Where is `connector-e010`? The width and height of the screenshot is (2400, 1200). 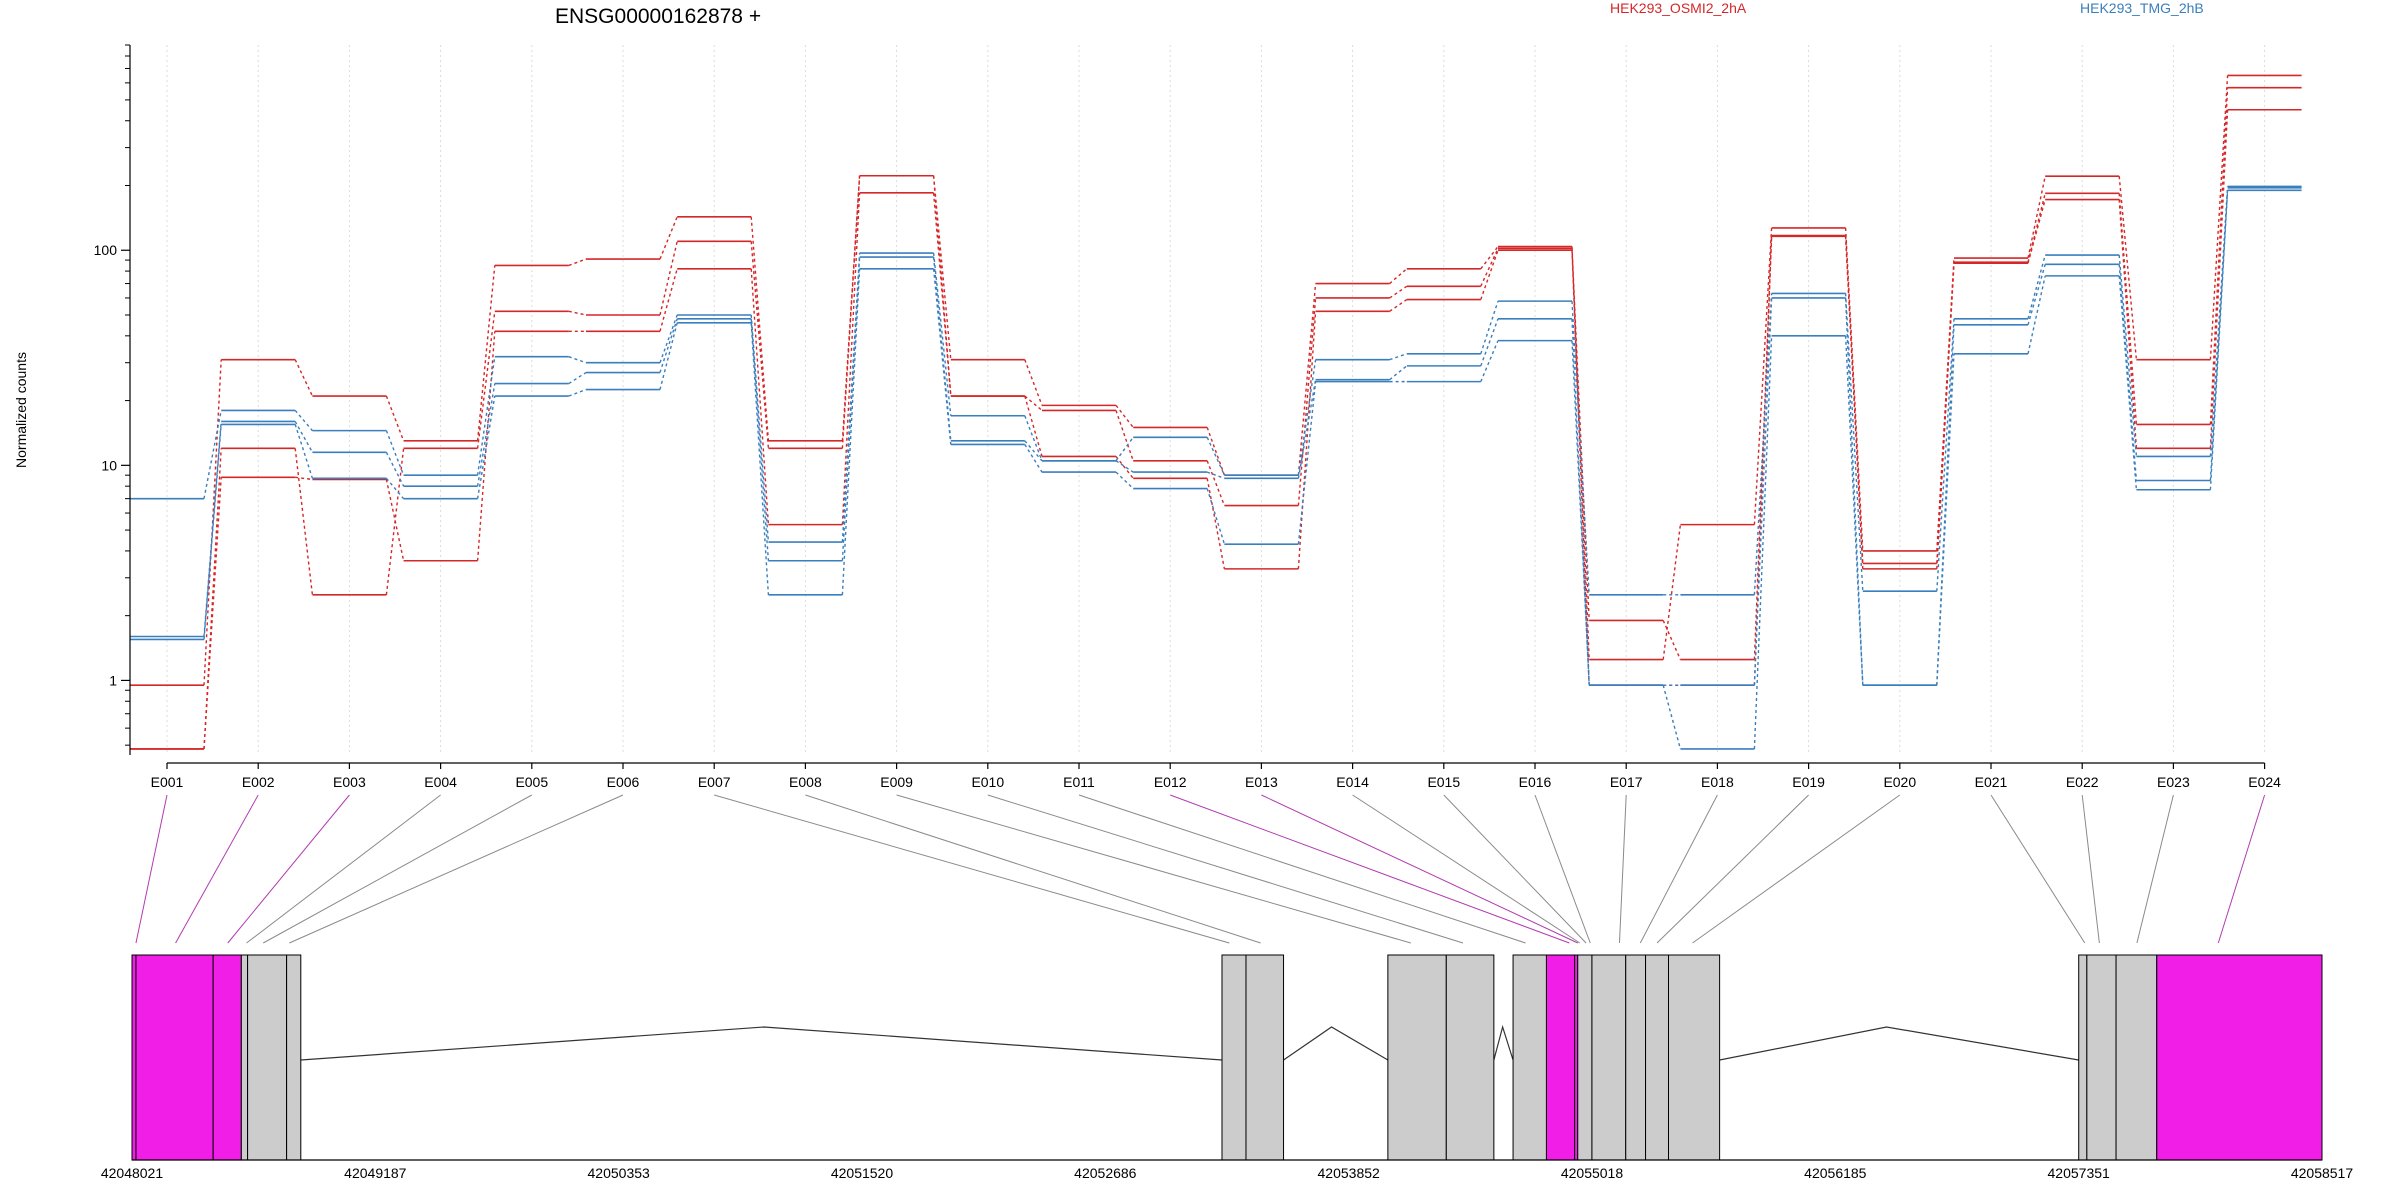
connector-e010 is located at coordinates (1225, 869).